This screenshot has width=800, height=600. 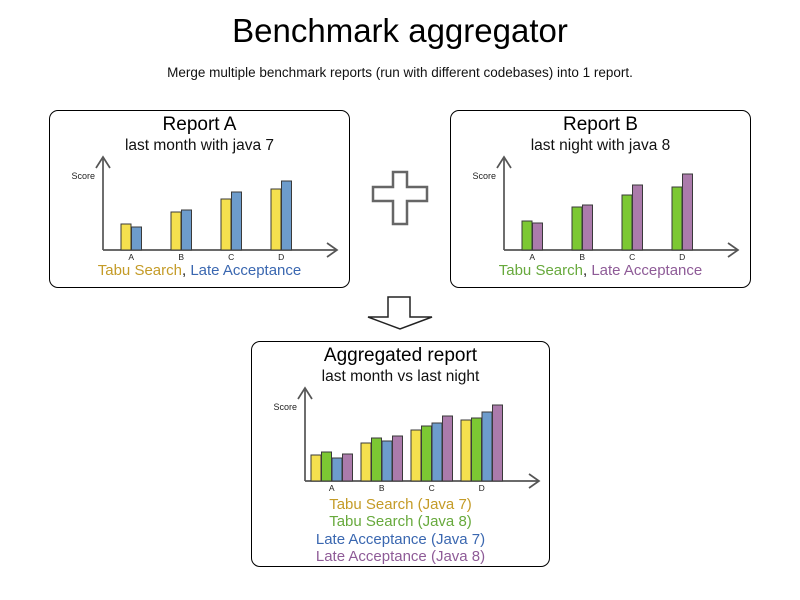 I want to click on legend-late-acceptance-java8: Late Acceptance (Java 8), so click(x=400, y=557).